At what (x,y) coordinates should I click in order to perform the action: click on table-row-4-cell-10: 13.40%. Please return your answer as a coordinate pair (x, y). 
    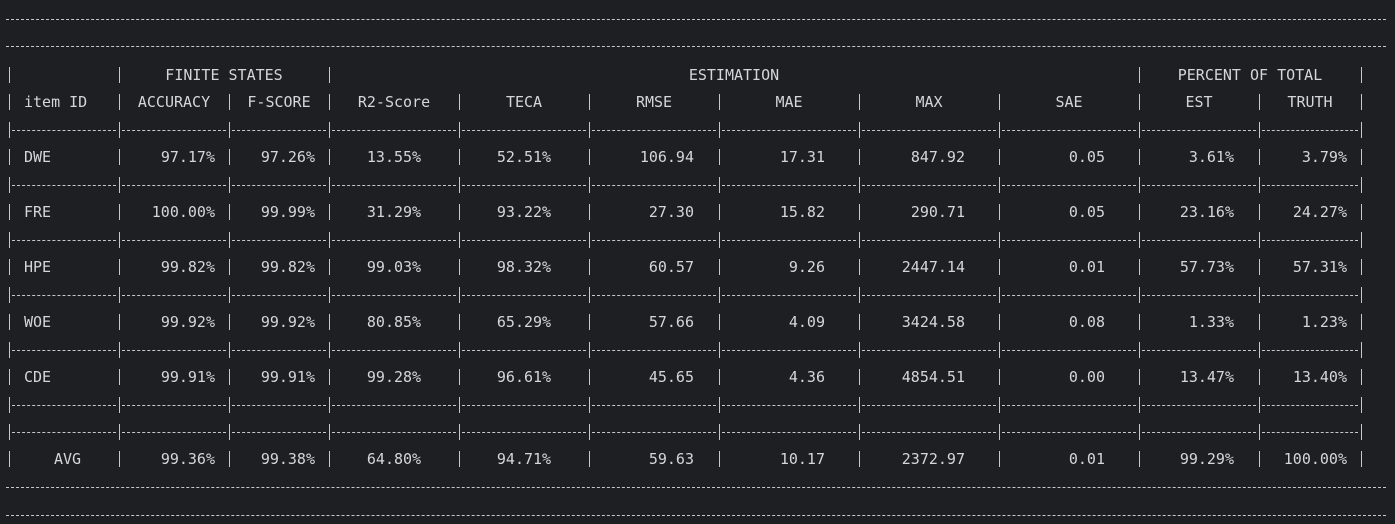
    Looking at the image, I should click on (1319, 377).